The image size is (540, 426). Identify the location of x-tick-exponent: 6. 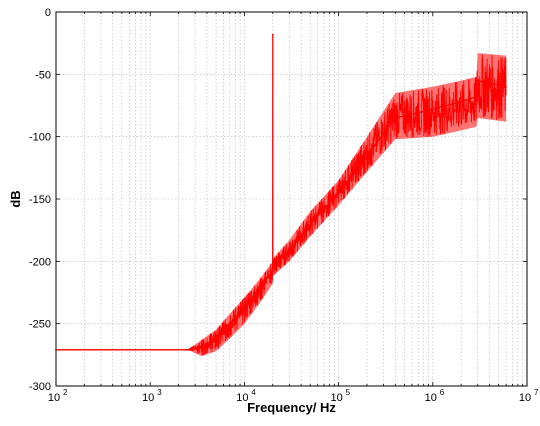
(442, 392).